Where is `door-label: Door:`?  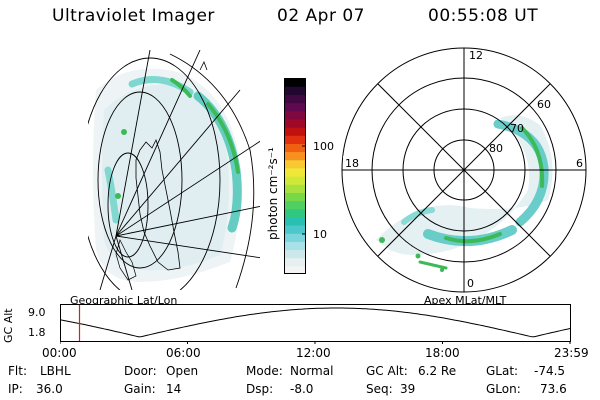 door-label: Door: is located at coordinates (140, 371).